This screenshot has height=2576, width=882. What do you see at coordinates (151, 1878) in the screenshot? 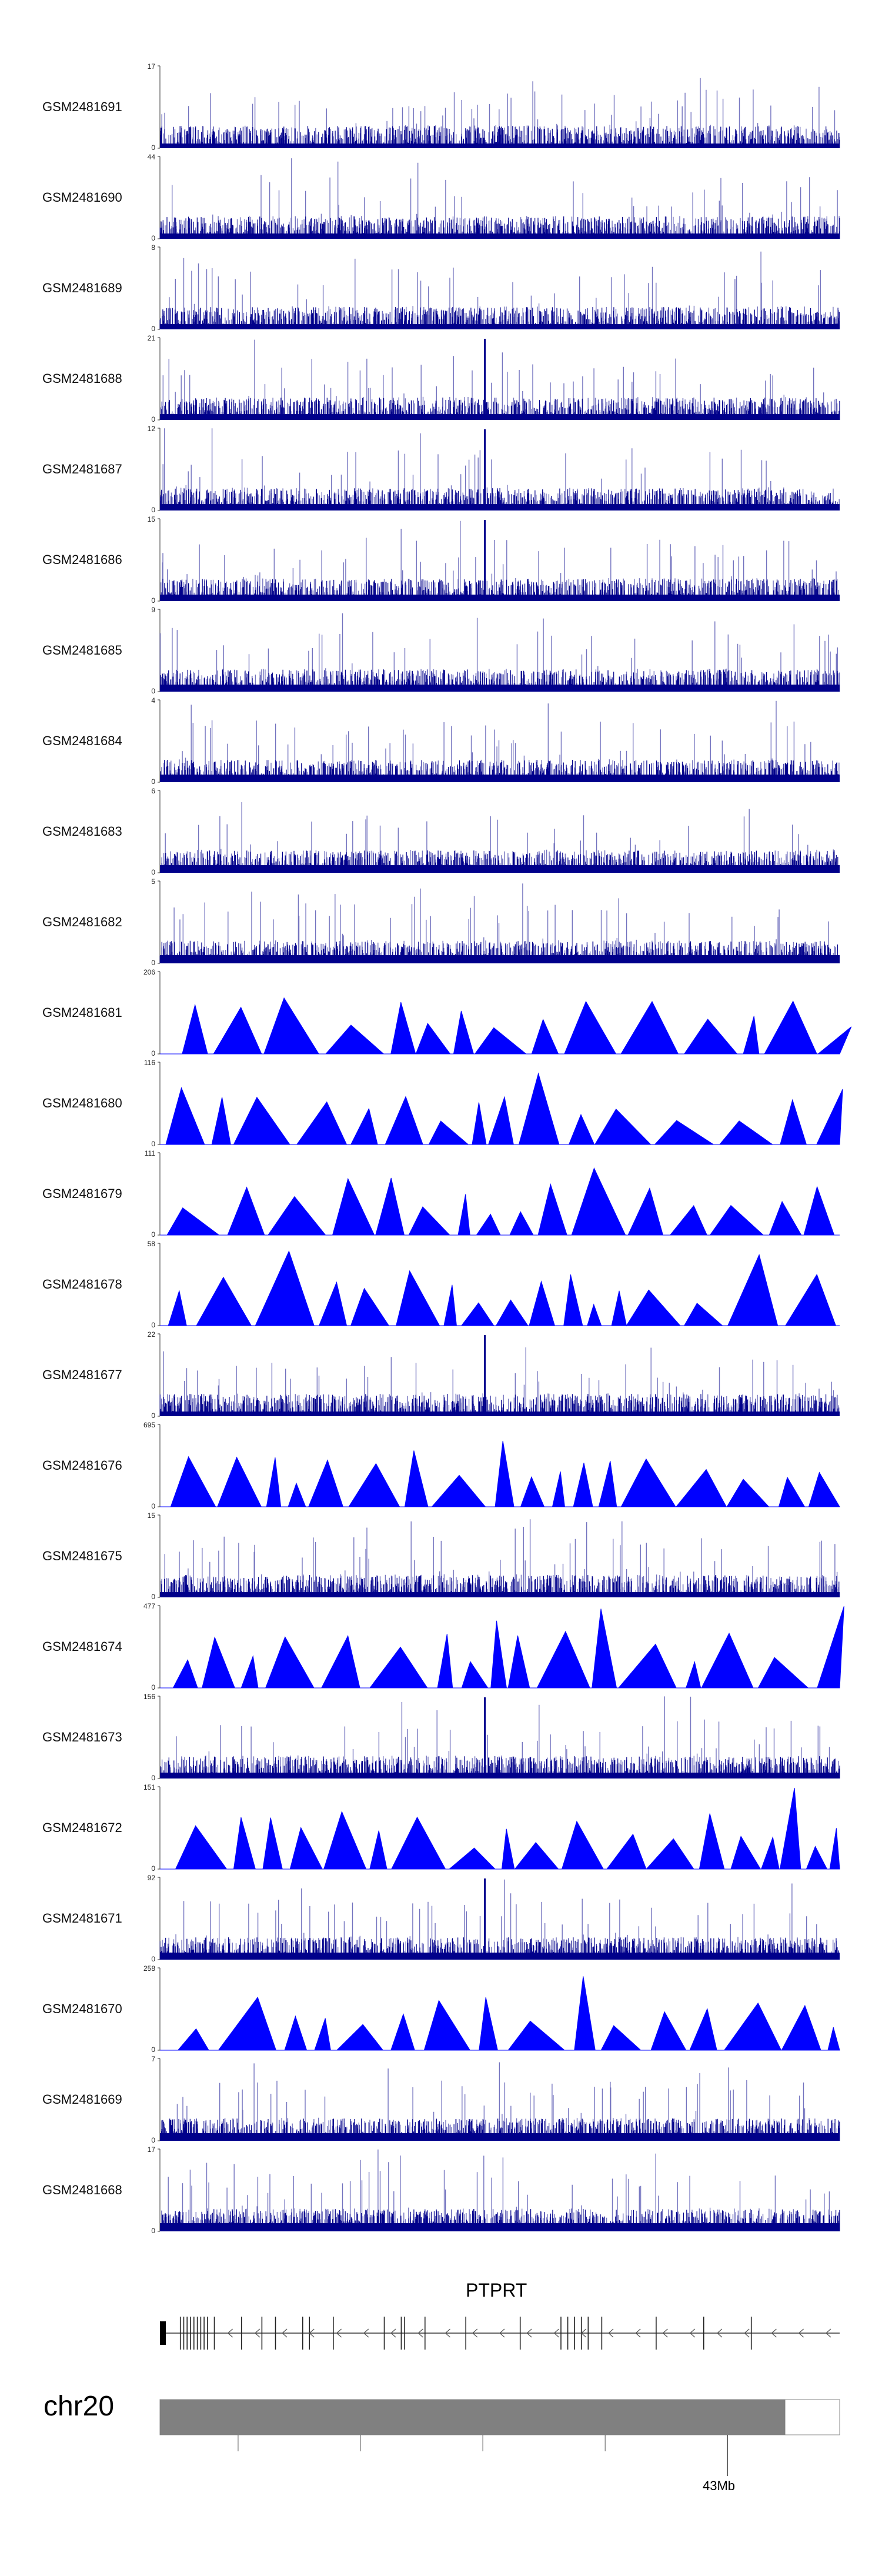
I see `y-axis-max-label: 92` at bounding box center [151, 1878].